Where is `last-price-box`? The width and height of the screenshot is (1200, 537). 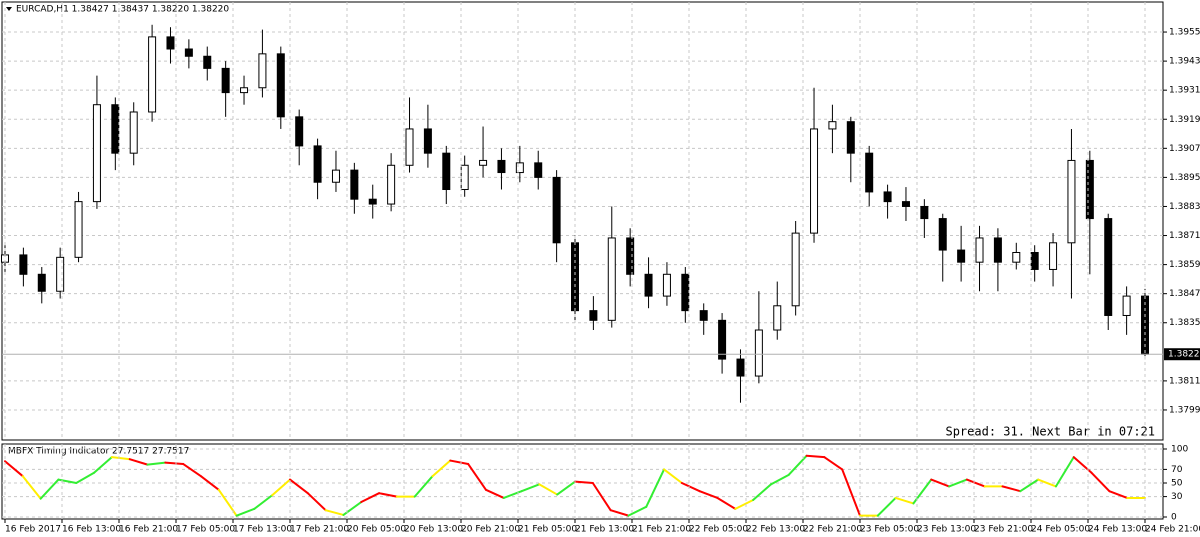
last-price-box is located at coordinates (1182, 354).